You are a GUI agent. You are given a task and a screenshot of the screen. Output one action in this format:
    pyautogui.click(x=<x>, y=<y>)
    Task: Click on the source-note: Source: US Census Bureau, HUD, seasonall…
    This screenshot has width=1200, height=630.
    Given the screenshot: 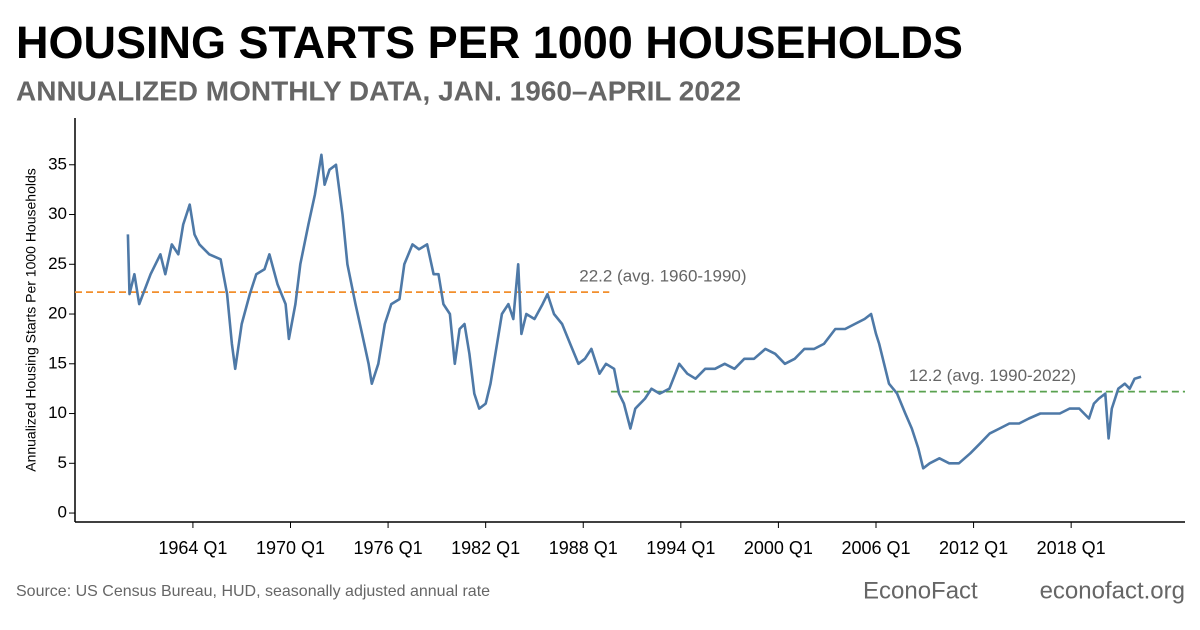 What is the action you would take?
    pyautogui.click(x=253, y=591)
    